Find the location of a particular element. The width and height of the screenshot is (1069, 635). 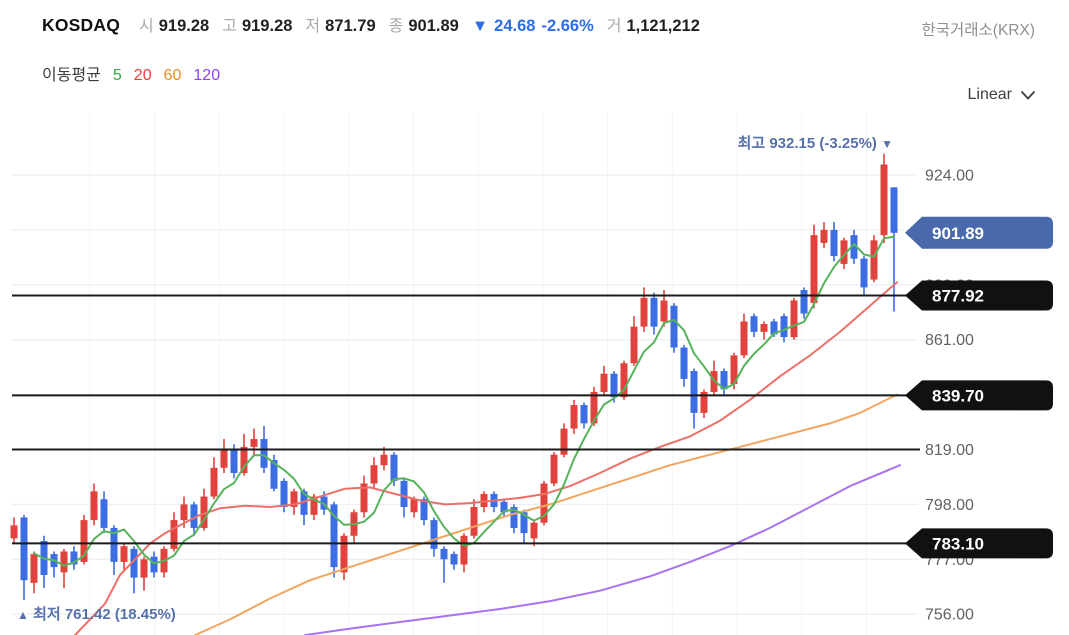

high-value: 932.15 is located at coordinates (792, 143).